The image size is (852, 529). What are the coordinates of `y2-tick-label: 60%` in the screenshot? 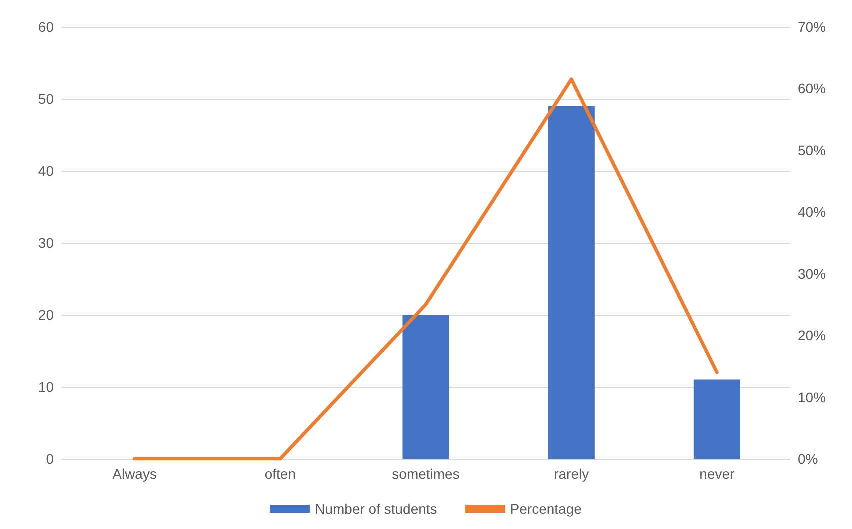 It's located at (812, 88).